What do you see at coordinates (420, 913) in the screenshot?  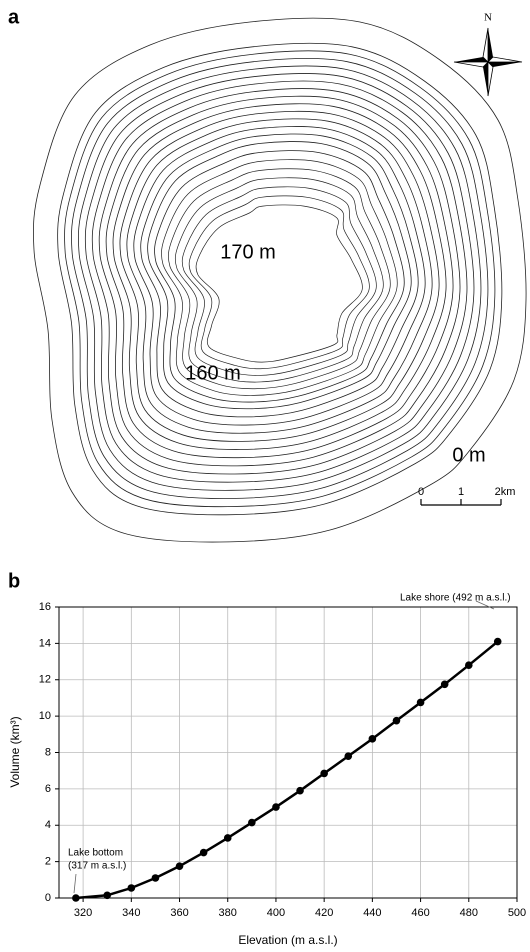 I see `x-tick-label: 460` at bounding box center [420, 913].